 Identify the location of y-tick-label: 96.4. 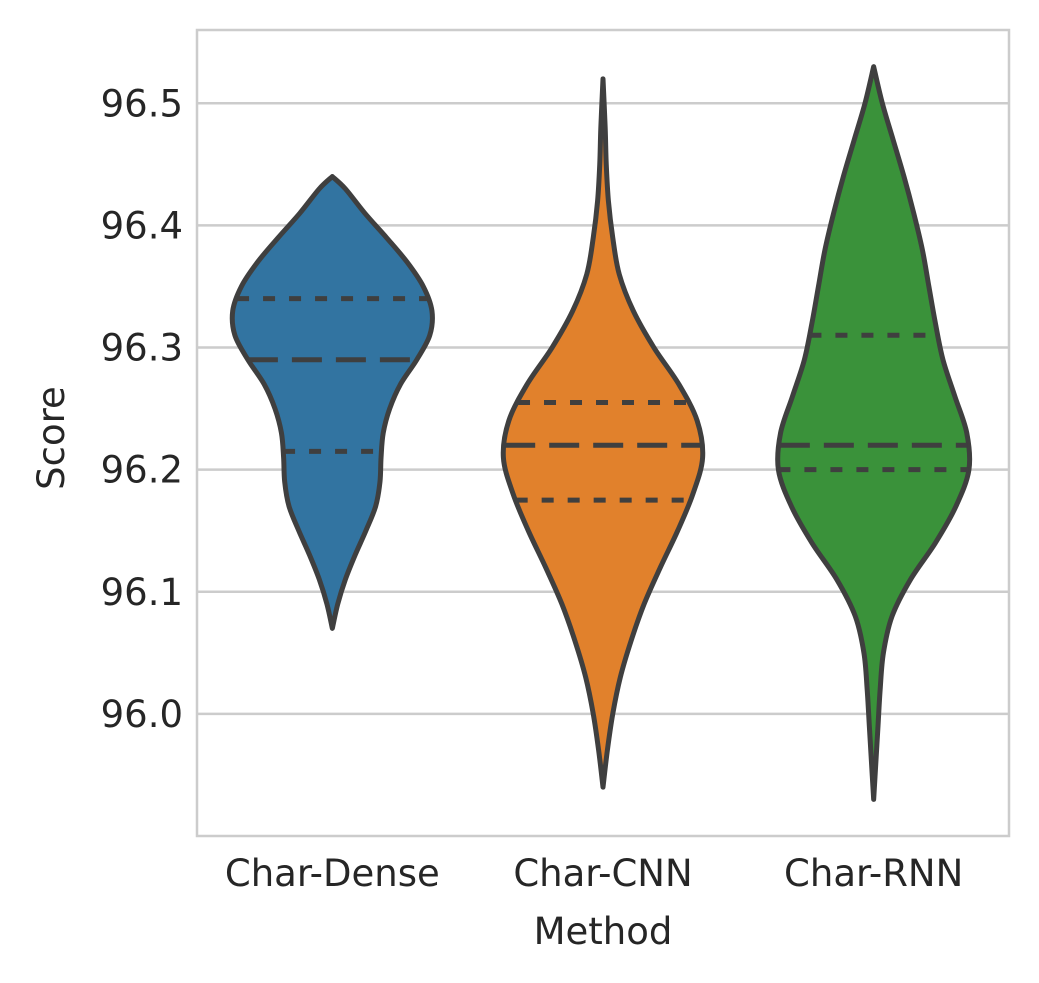
(142, 225).